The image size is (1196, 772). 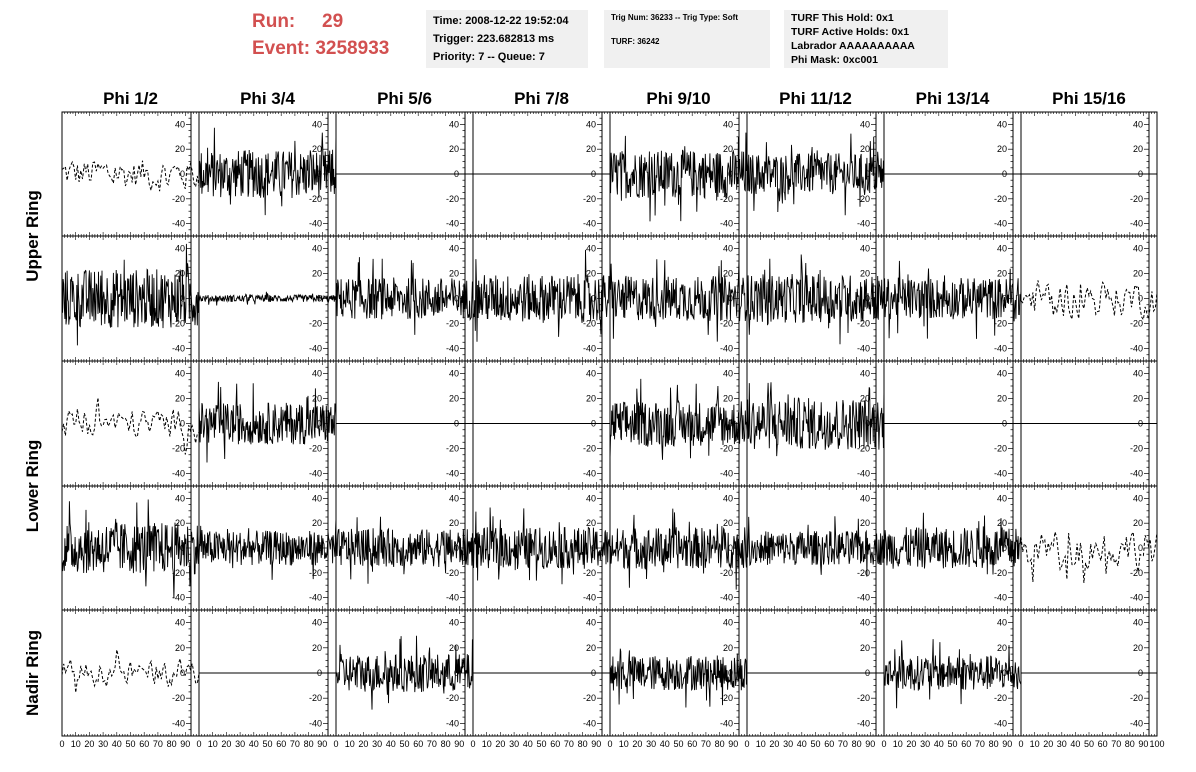 What do you see at coordinates (352, 48) in the screenshot?
I see `event-value: 3258933` at bounding box center [352, 48].